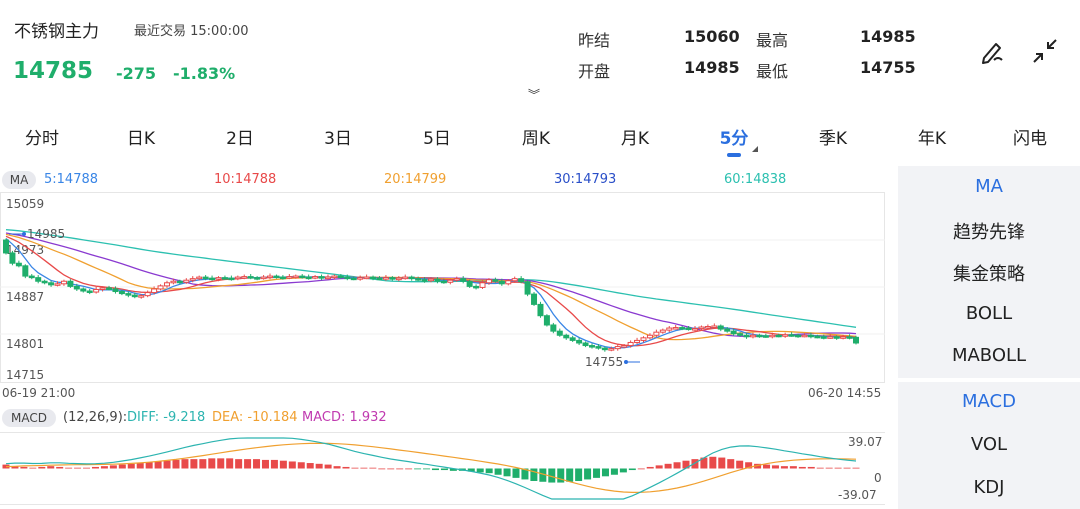  I want to click on pencil-icon, so click(993, 51).